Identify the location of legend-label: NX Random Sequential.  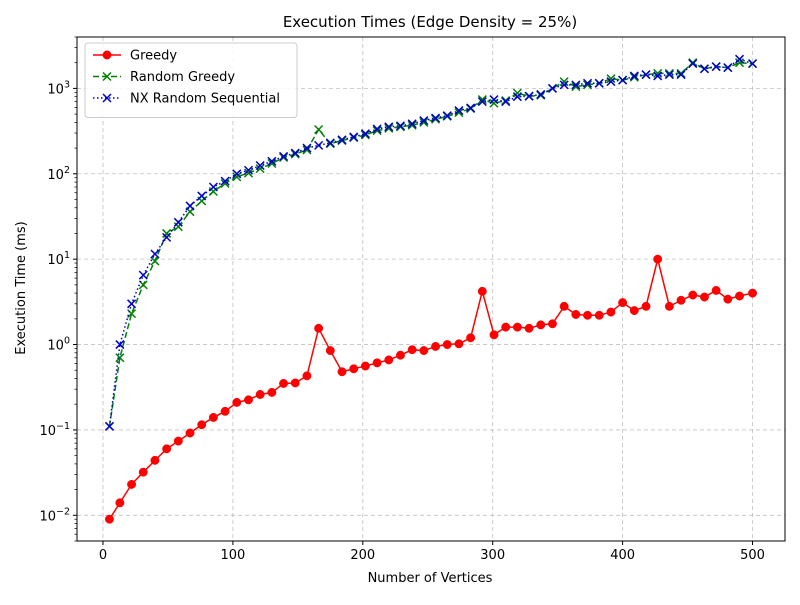
(205, 99).